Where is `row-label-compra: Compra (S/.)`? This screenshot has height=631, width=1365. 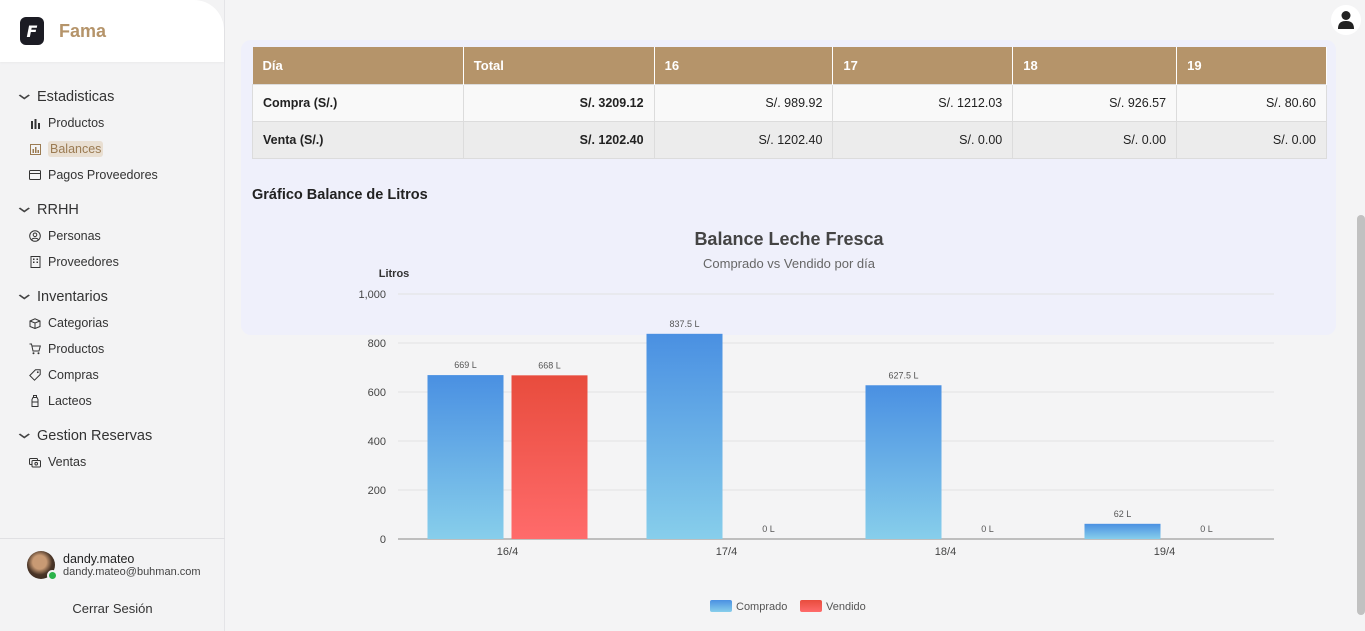
row-label-compra: Compra (S/.) is located at coordinates (358, 102).